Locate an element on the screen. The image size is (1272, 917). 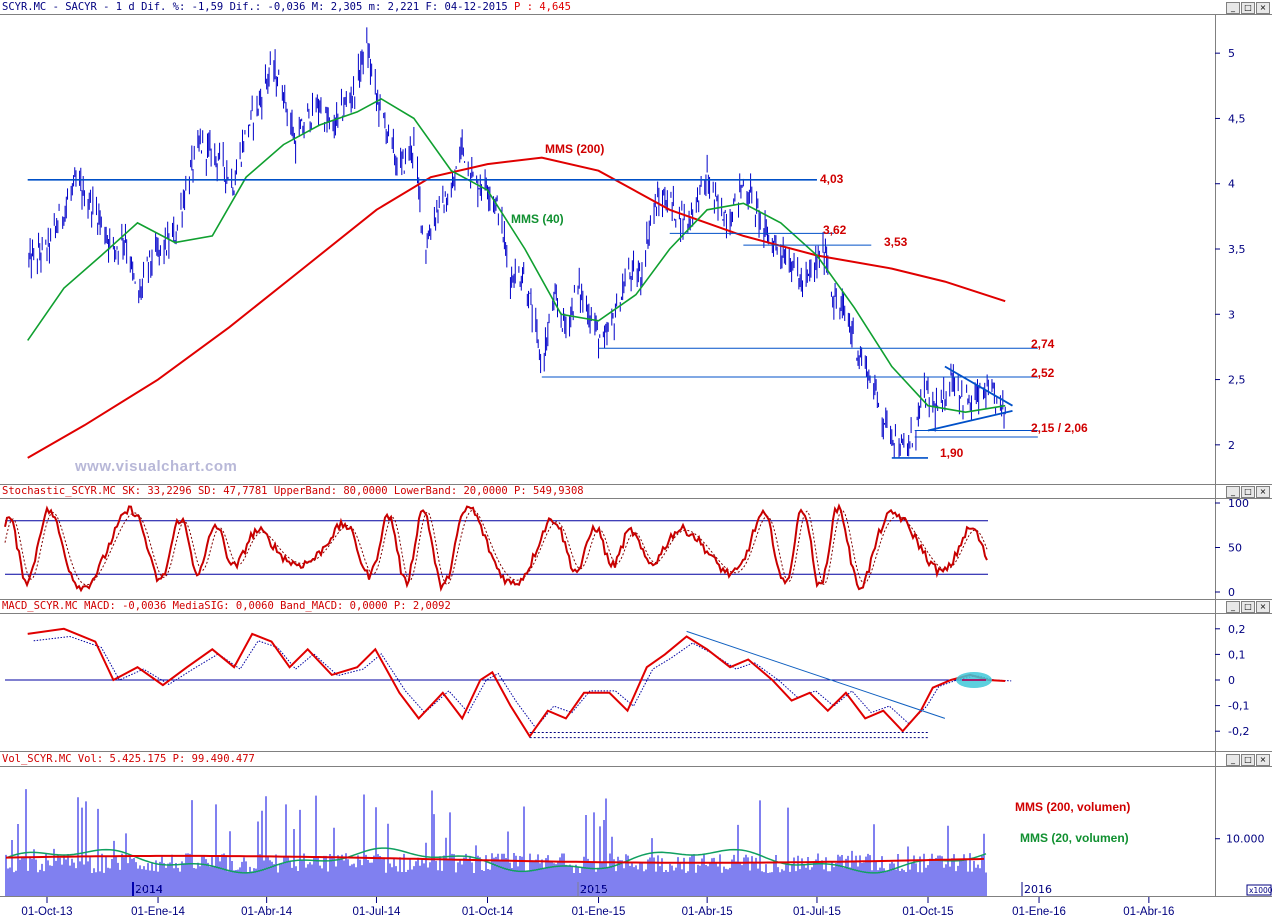
price-y-axis: 5 4,5 4 3,5 3 2,5 2 is located at coordinates (1230, 249).